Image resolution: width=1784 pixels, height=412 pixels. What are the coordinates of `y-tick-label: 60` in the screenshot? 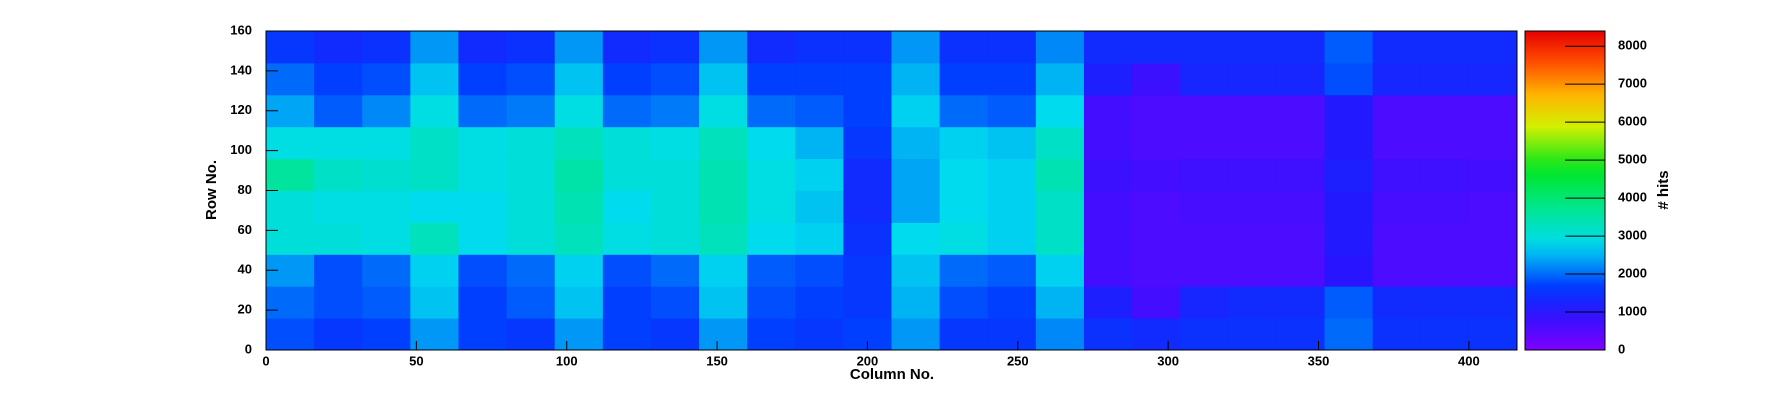 It's located at (245, 229).